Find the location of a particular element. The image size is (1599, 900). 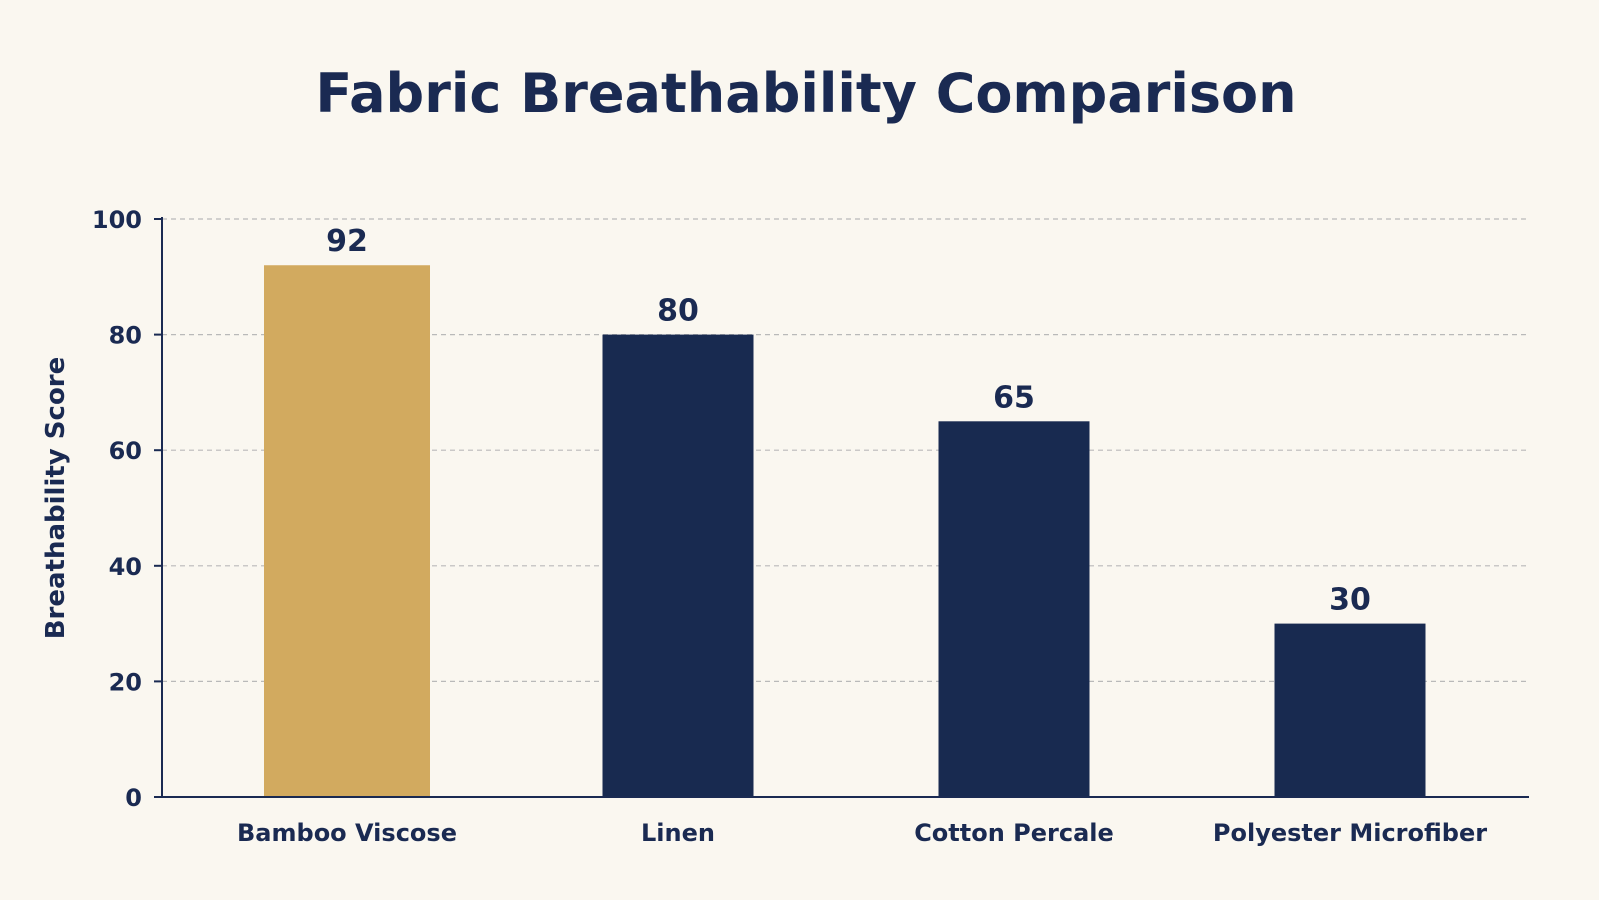

x-tick-label: Bamboo Viscose is located at coordinates (347, 833).